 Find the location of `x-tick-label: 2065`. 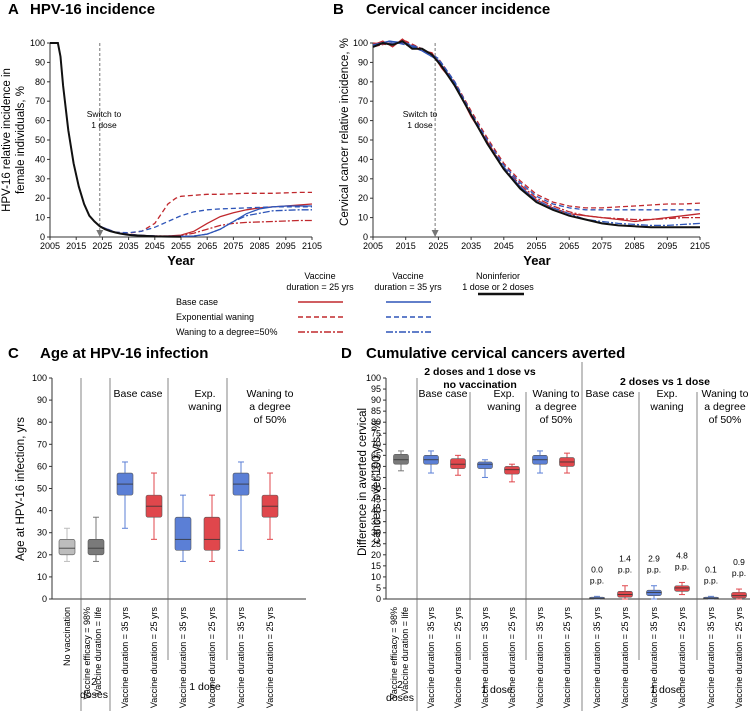

x-tick-label: 2065 is located at coordinates (569, 246).